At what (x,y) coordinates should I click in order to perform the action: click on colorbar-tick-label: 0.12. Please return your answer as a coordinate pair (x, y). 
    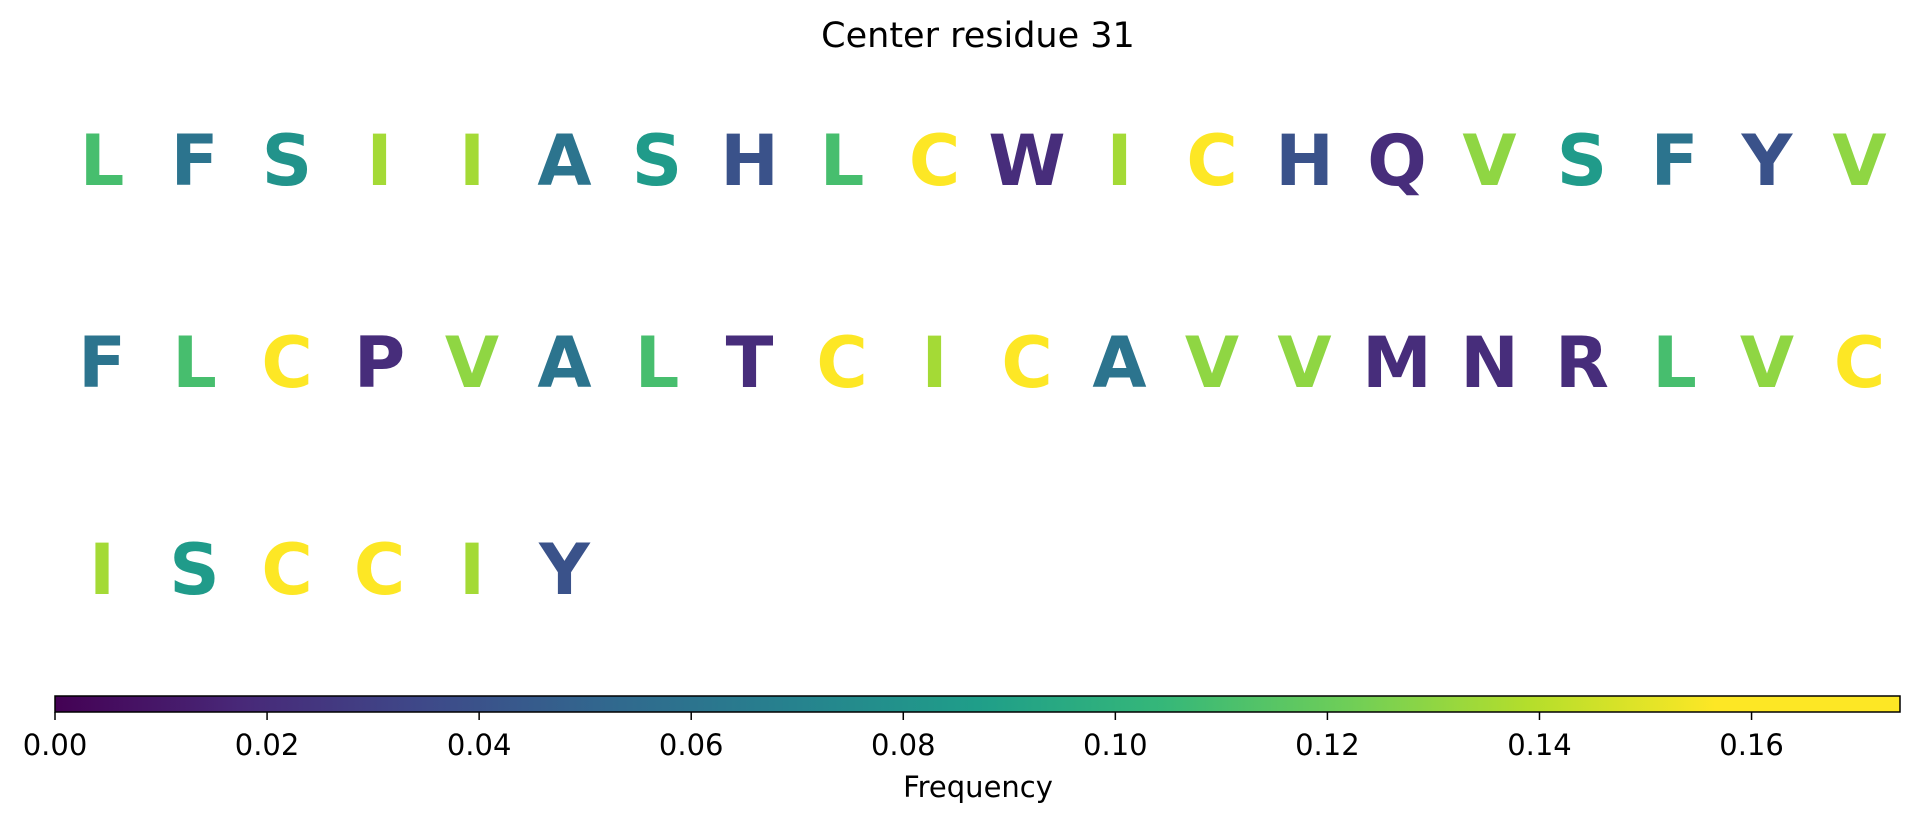
    Looking at the image, I should click on (1327, 745).